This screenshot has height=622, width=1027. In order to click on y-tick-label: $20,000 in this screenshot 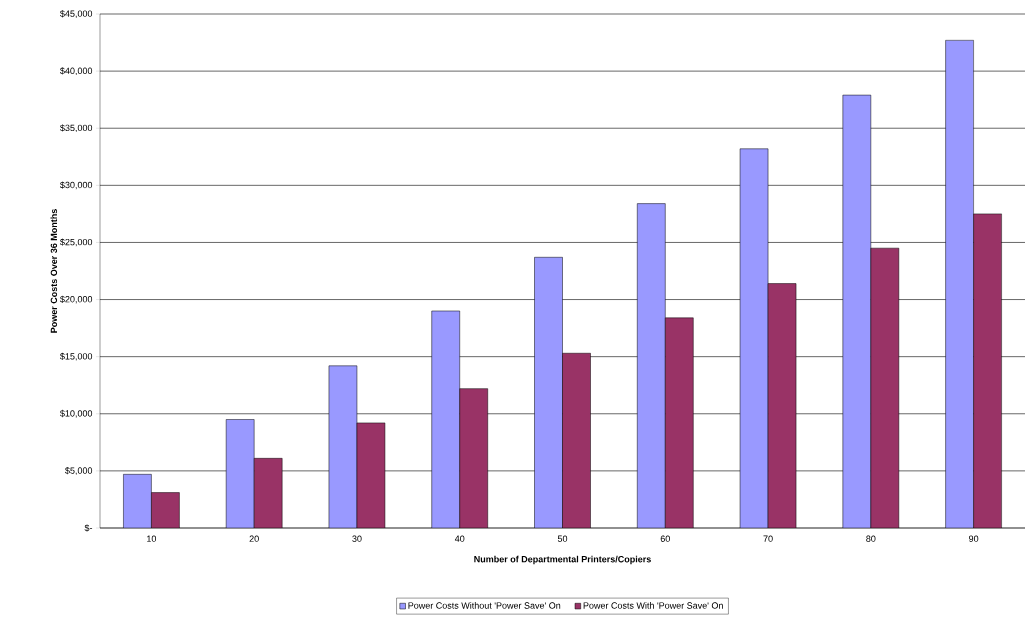, I will do `click(76, 299)`.